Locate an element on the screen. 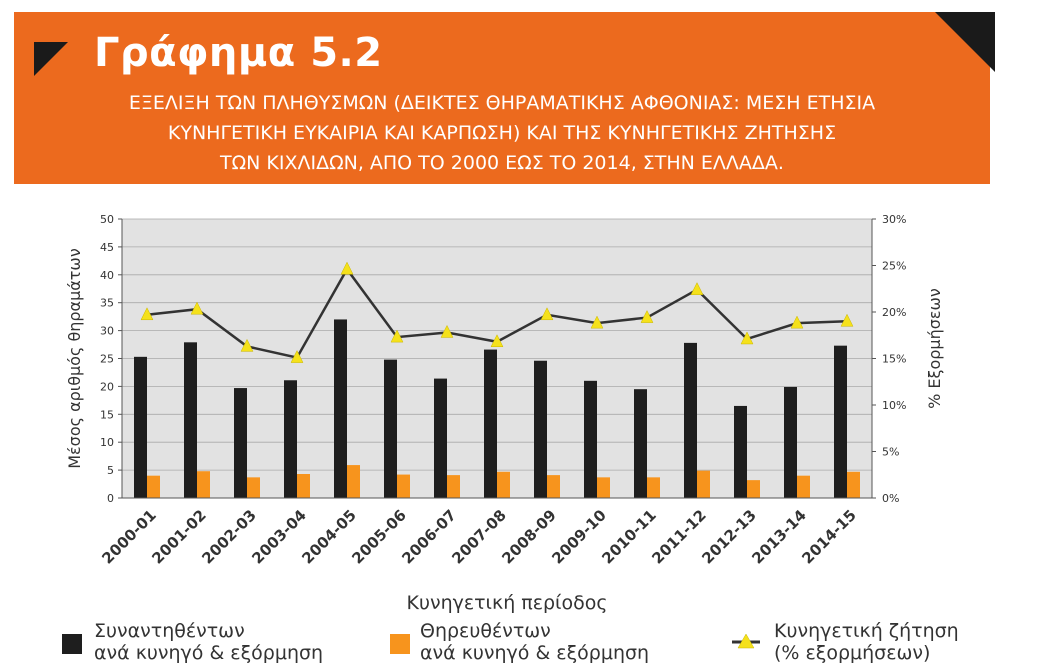  y2-tick-label: 0% is located at coordinates (890, 498).